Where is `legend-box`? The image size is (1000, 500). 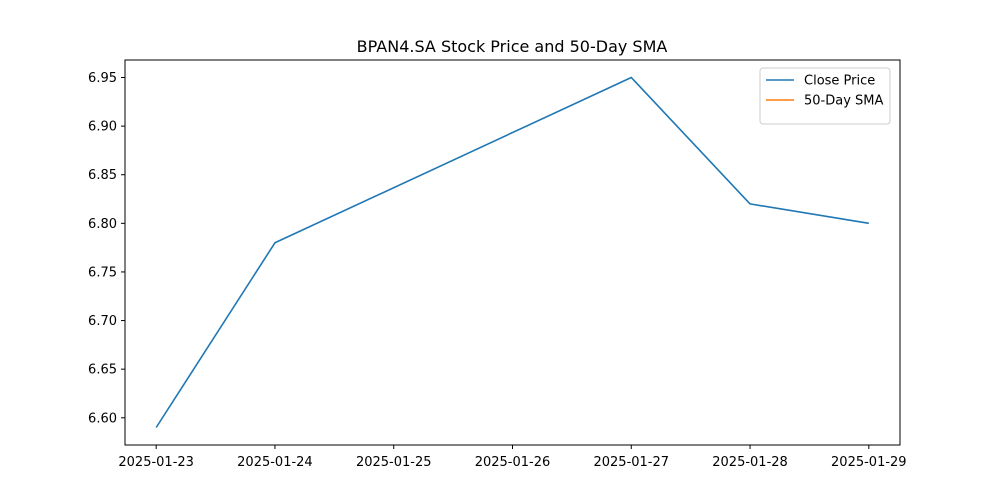
legend-box is located at coordinates (825, 96).